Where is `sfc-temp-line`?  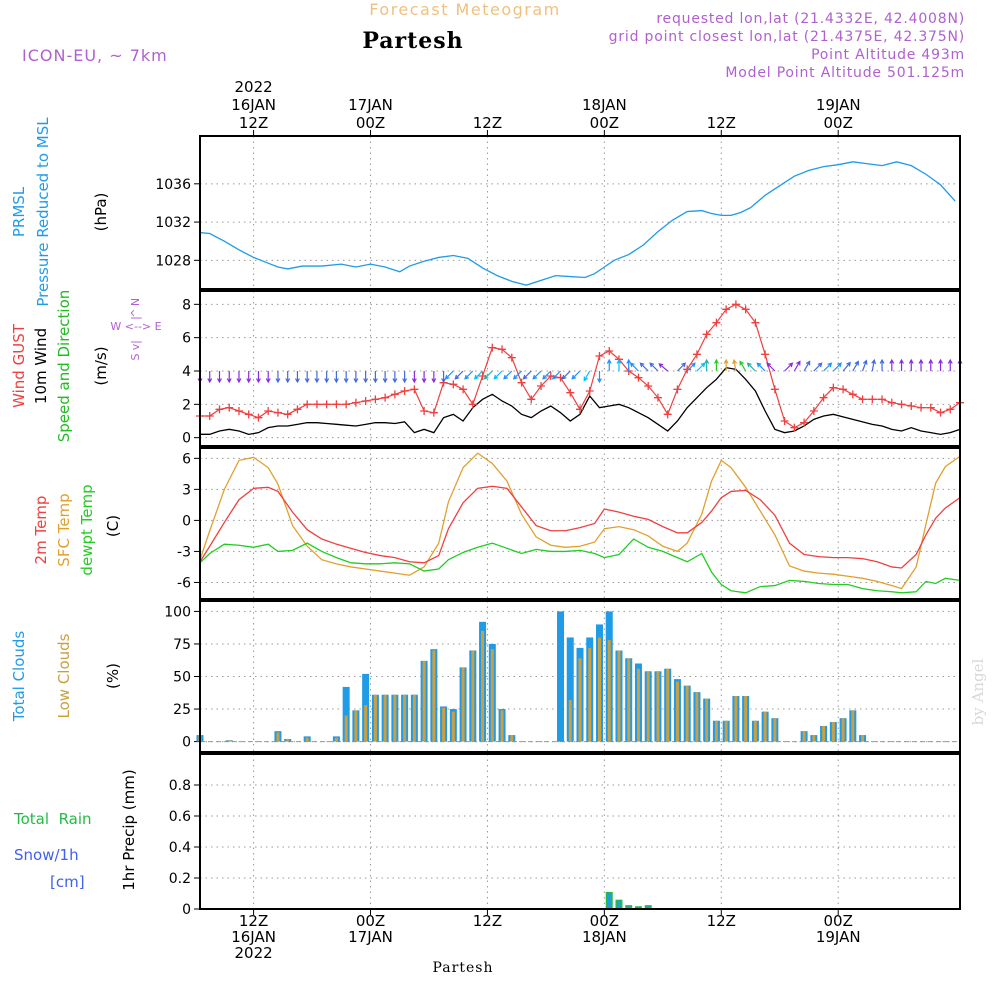 sfc-temp-line is located at coordinates (580, 521).